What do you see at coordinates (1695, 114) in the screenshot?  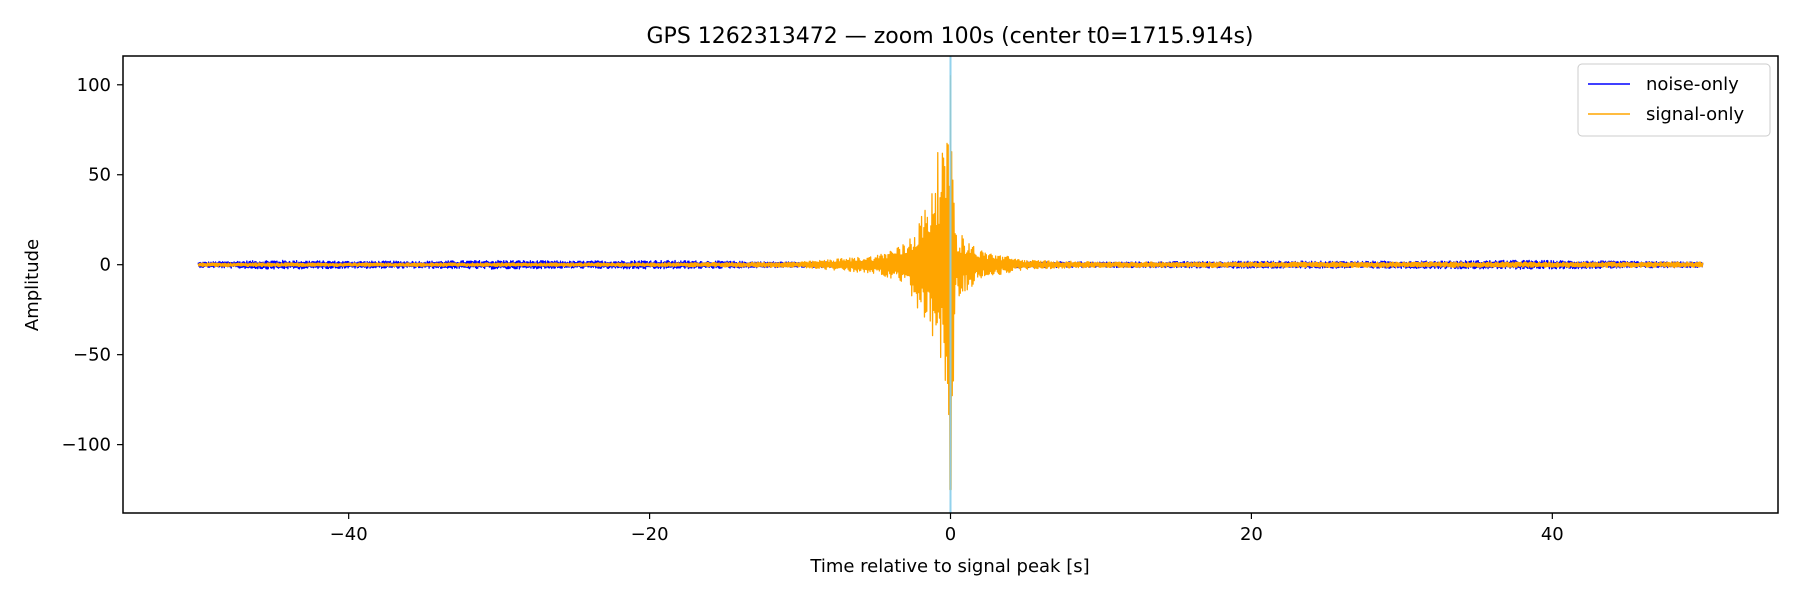 I see `legend-label: signal-only` at bounding box center [1695, 114].